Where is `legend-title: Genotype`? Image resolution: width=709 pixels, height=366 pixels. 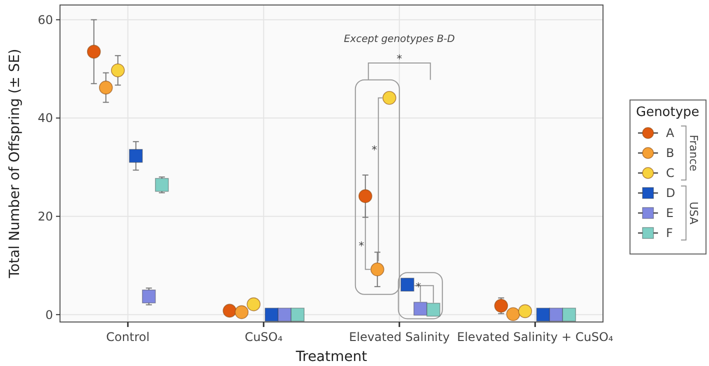 legend-title: Genotype is located at coordinates (668, 112).